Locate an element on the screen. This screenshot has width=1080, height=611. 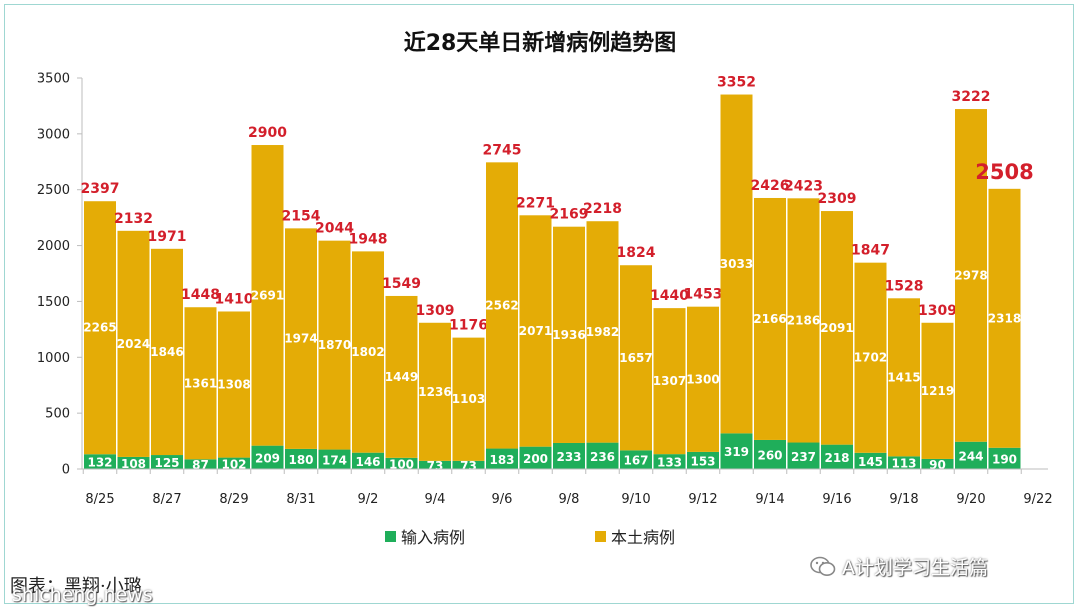
source-author: 黑翔·小璐 is located at coordinates (103, 586).